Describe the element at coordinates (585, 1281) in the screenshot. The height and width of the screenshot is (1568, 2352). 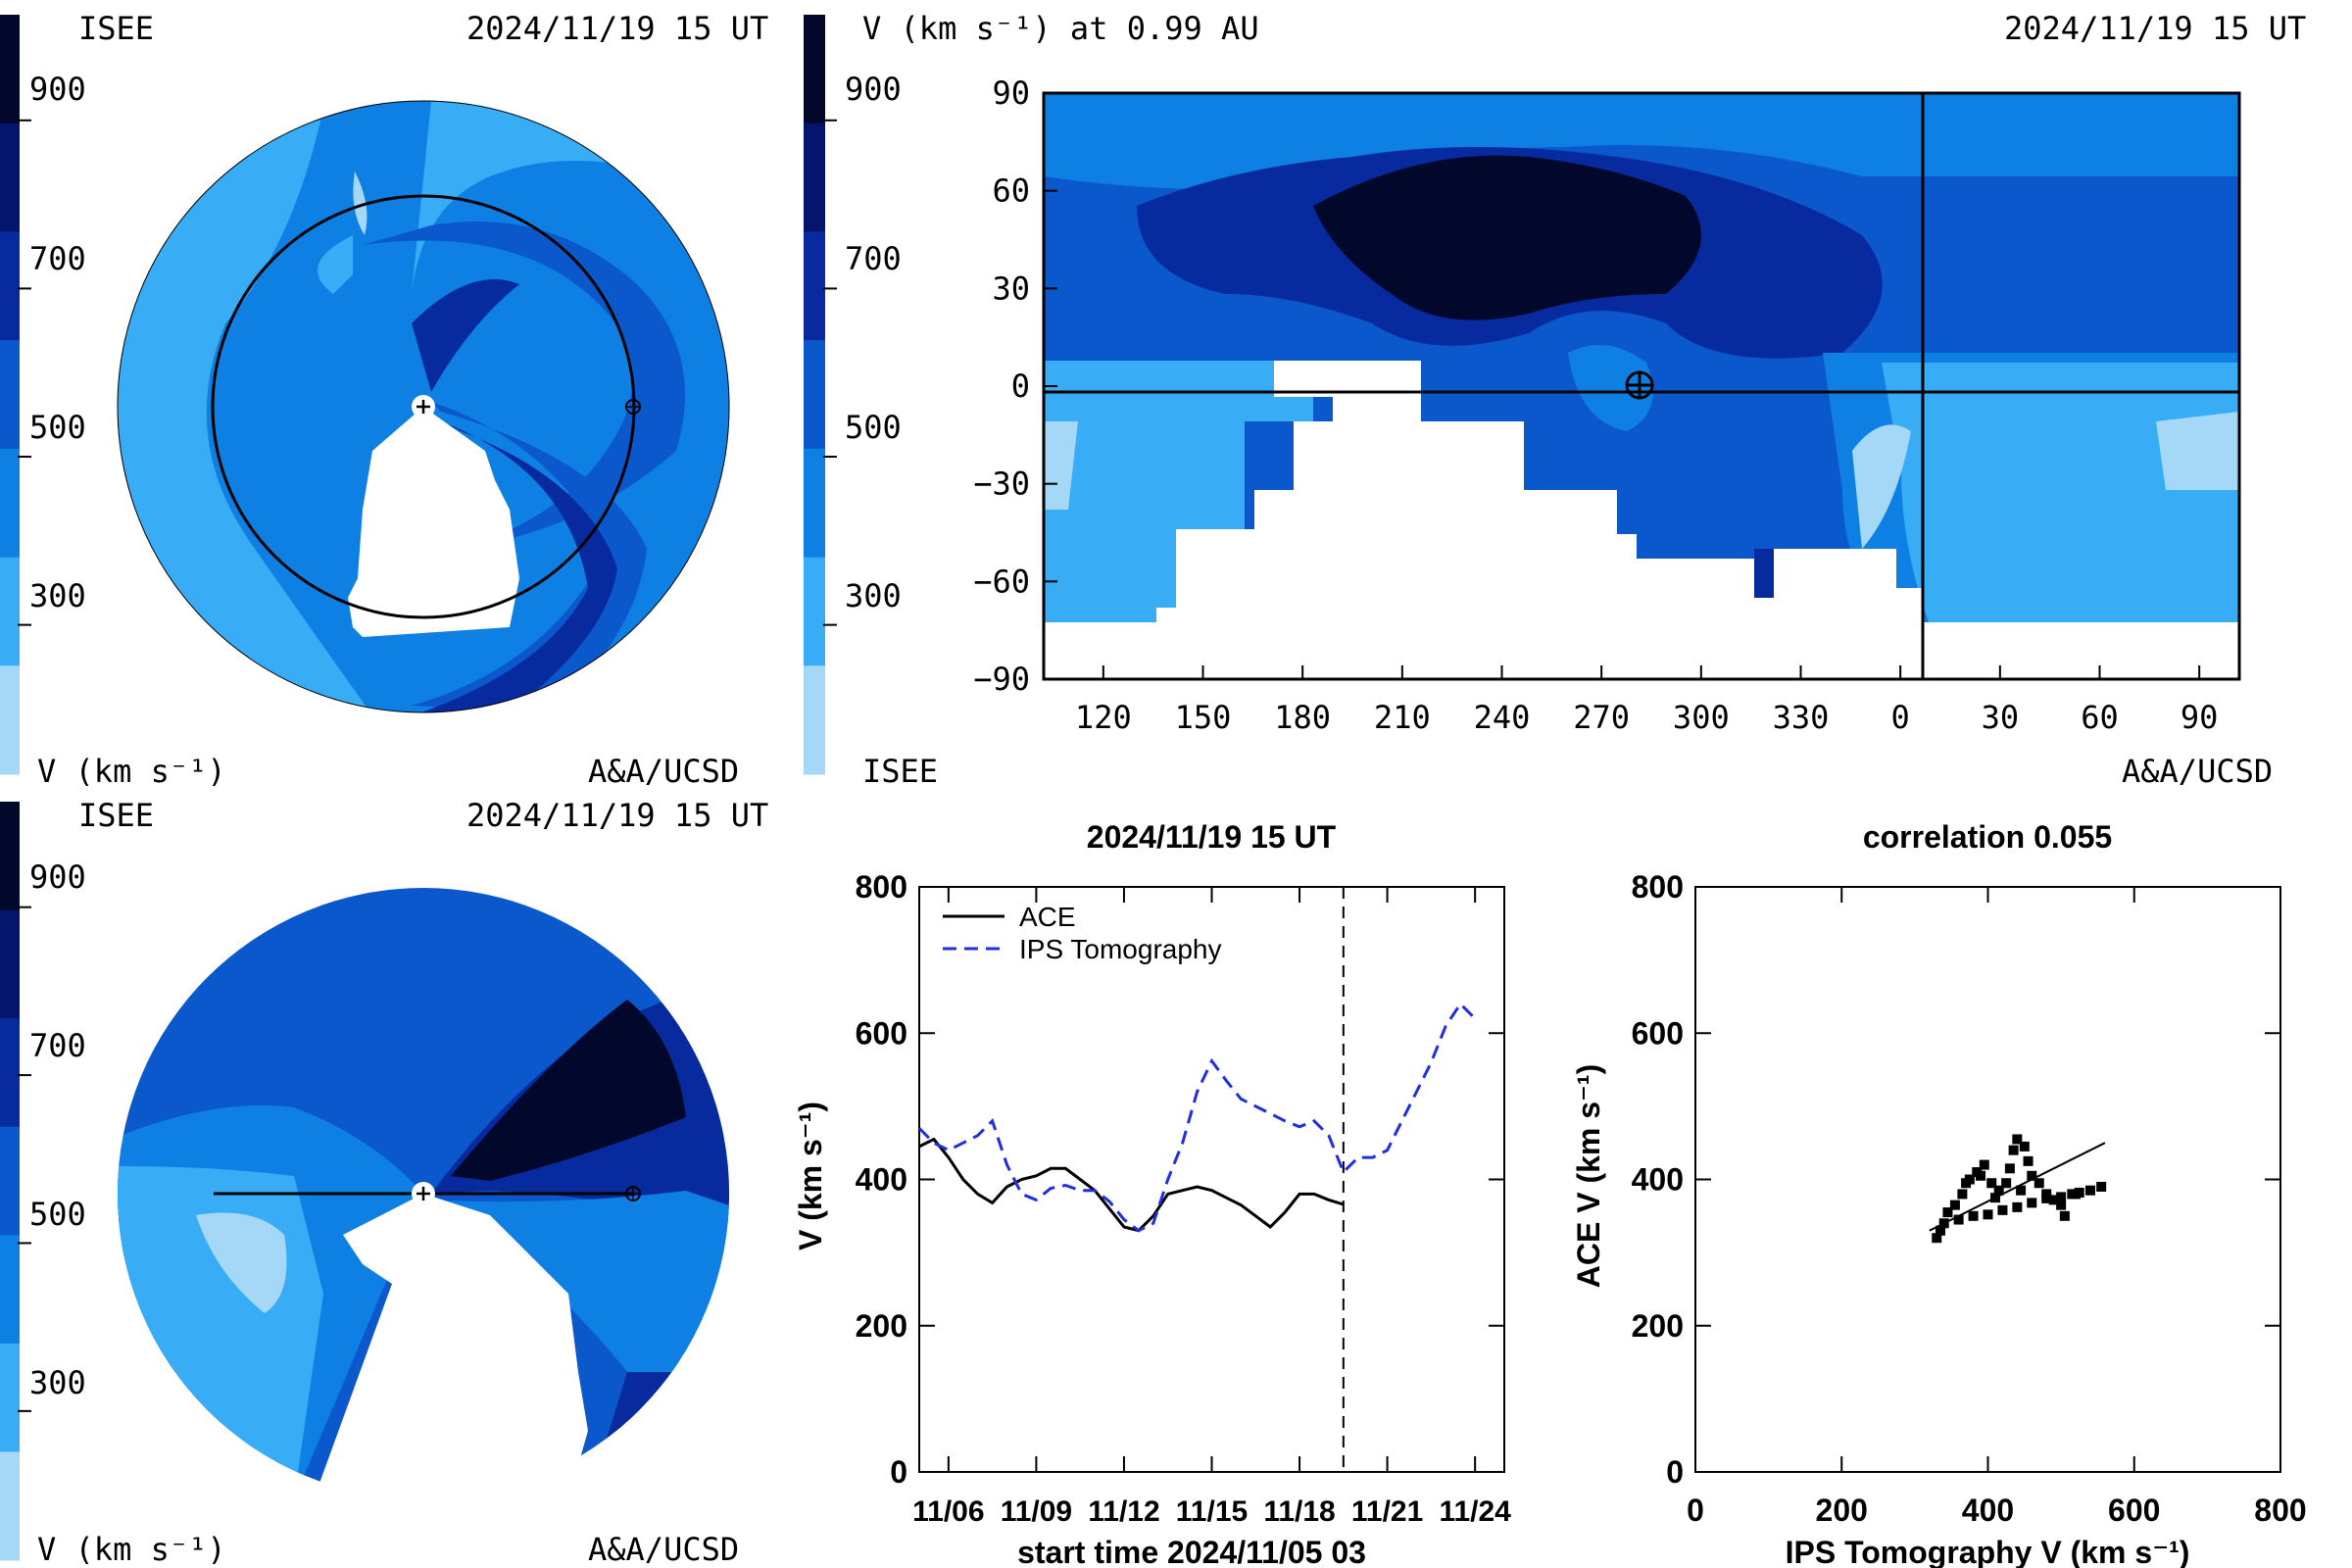
I see `velocity-region-medium` at that location.